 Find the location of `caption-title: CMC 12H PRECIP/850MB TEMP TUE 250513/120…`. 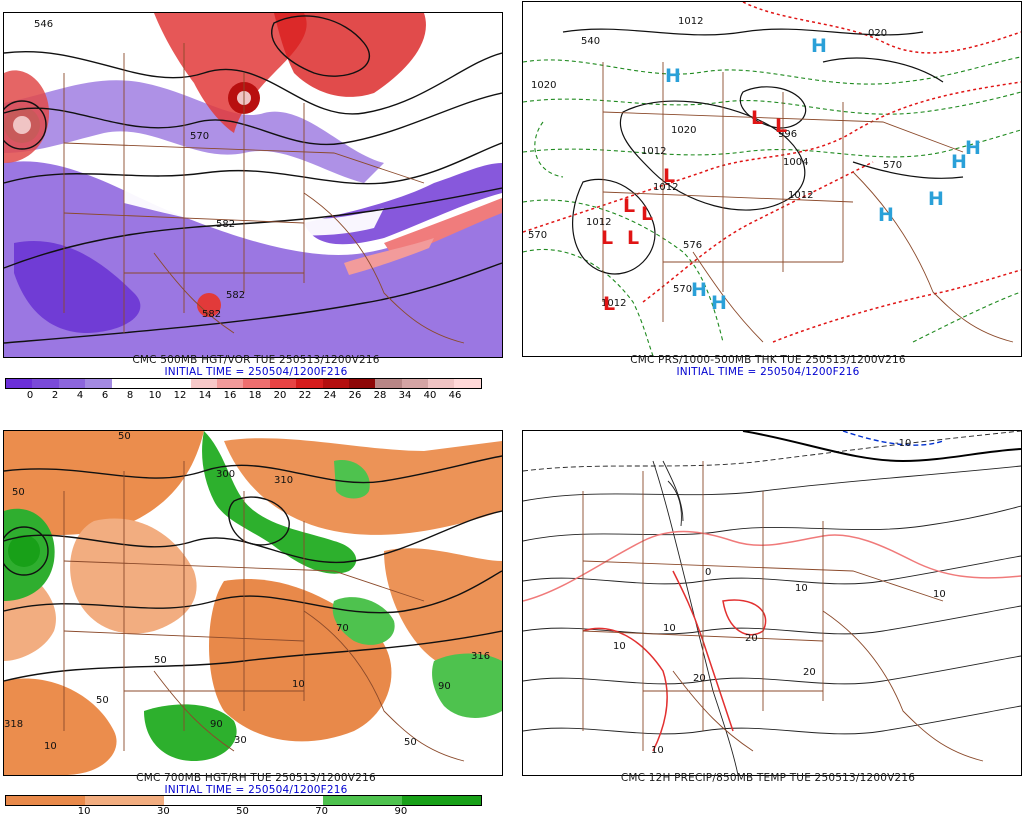

caption-title: CMC 12H PRECIP/850MB TEMP TUE 250513/120… is located at coordinates (768, 778).